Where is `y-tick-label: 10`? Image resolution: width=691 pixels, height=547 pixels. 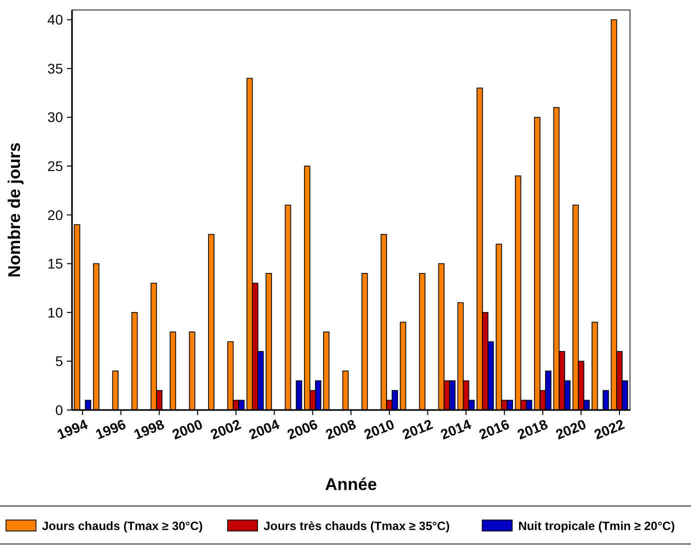 y-tick-label: 10 is located at coordinates (55, 312).